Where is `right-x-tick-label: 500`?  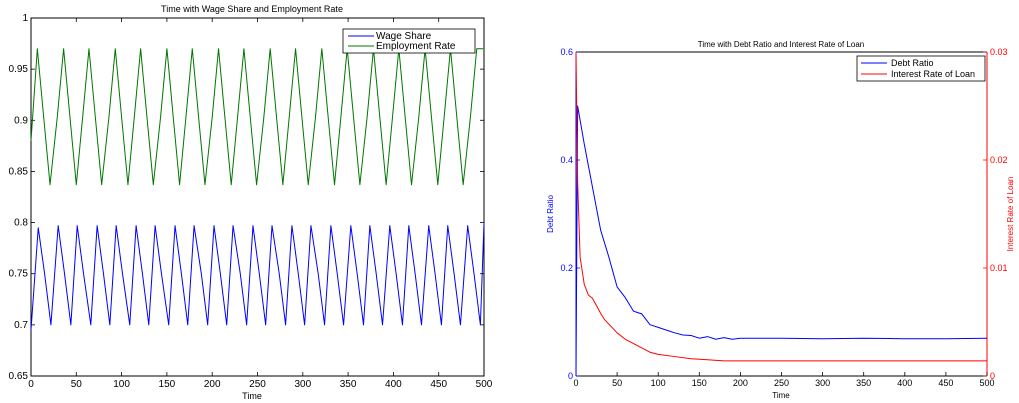
right-x-tick-label: 500 is located at coordinates (986, 383).